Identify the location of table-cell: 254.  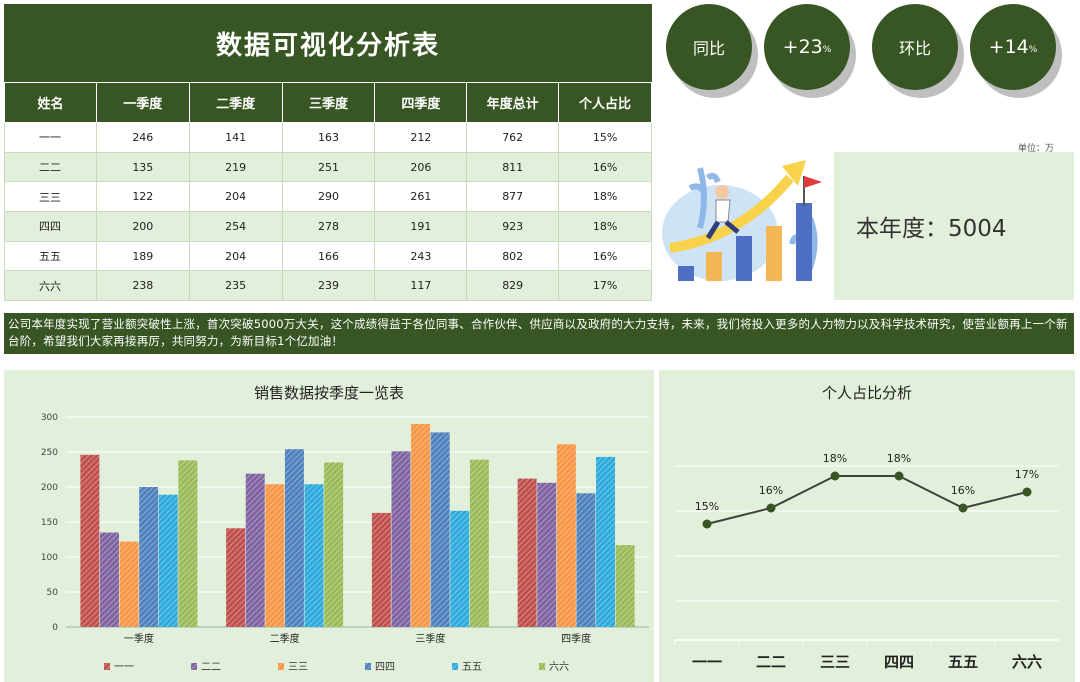
(235, 226).